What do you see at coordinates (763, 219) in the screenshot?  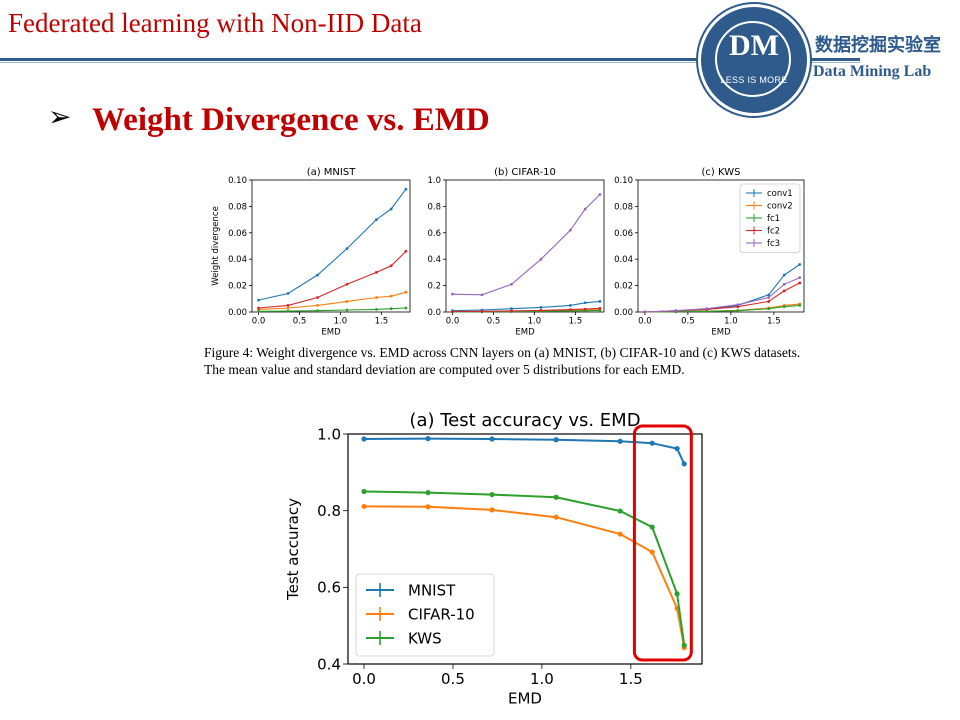 I see `legend-entry: fc1` at bounding box center [763, 219].